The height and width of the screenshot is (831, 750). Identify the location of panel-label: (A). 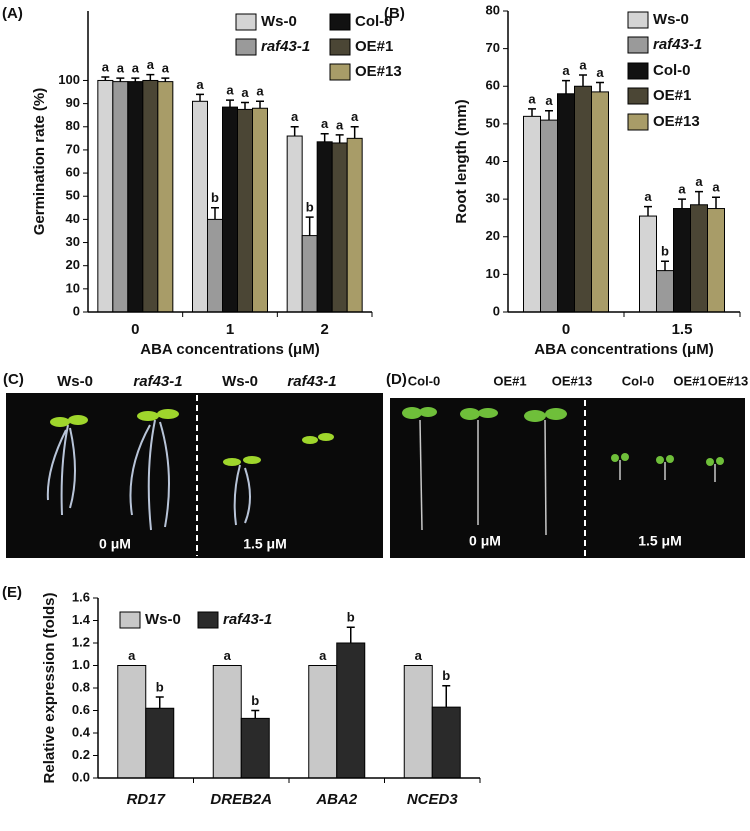
(12, 13).